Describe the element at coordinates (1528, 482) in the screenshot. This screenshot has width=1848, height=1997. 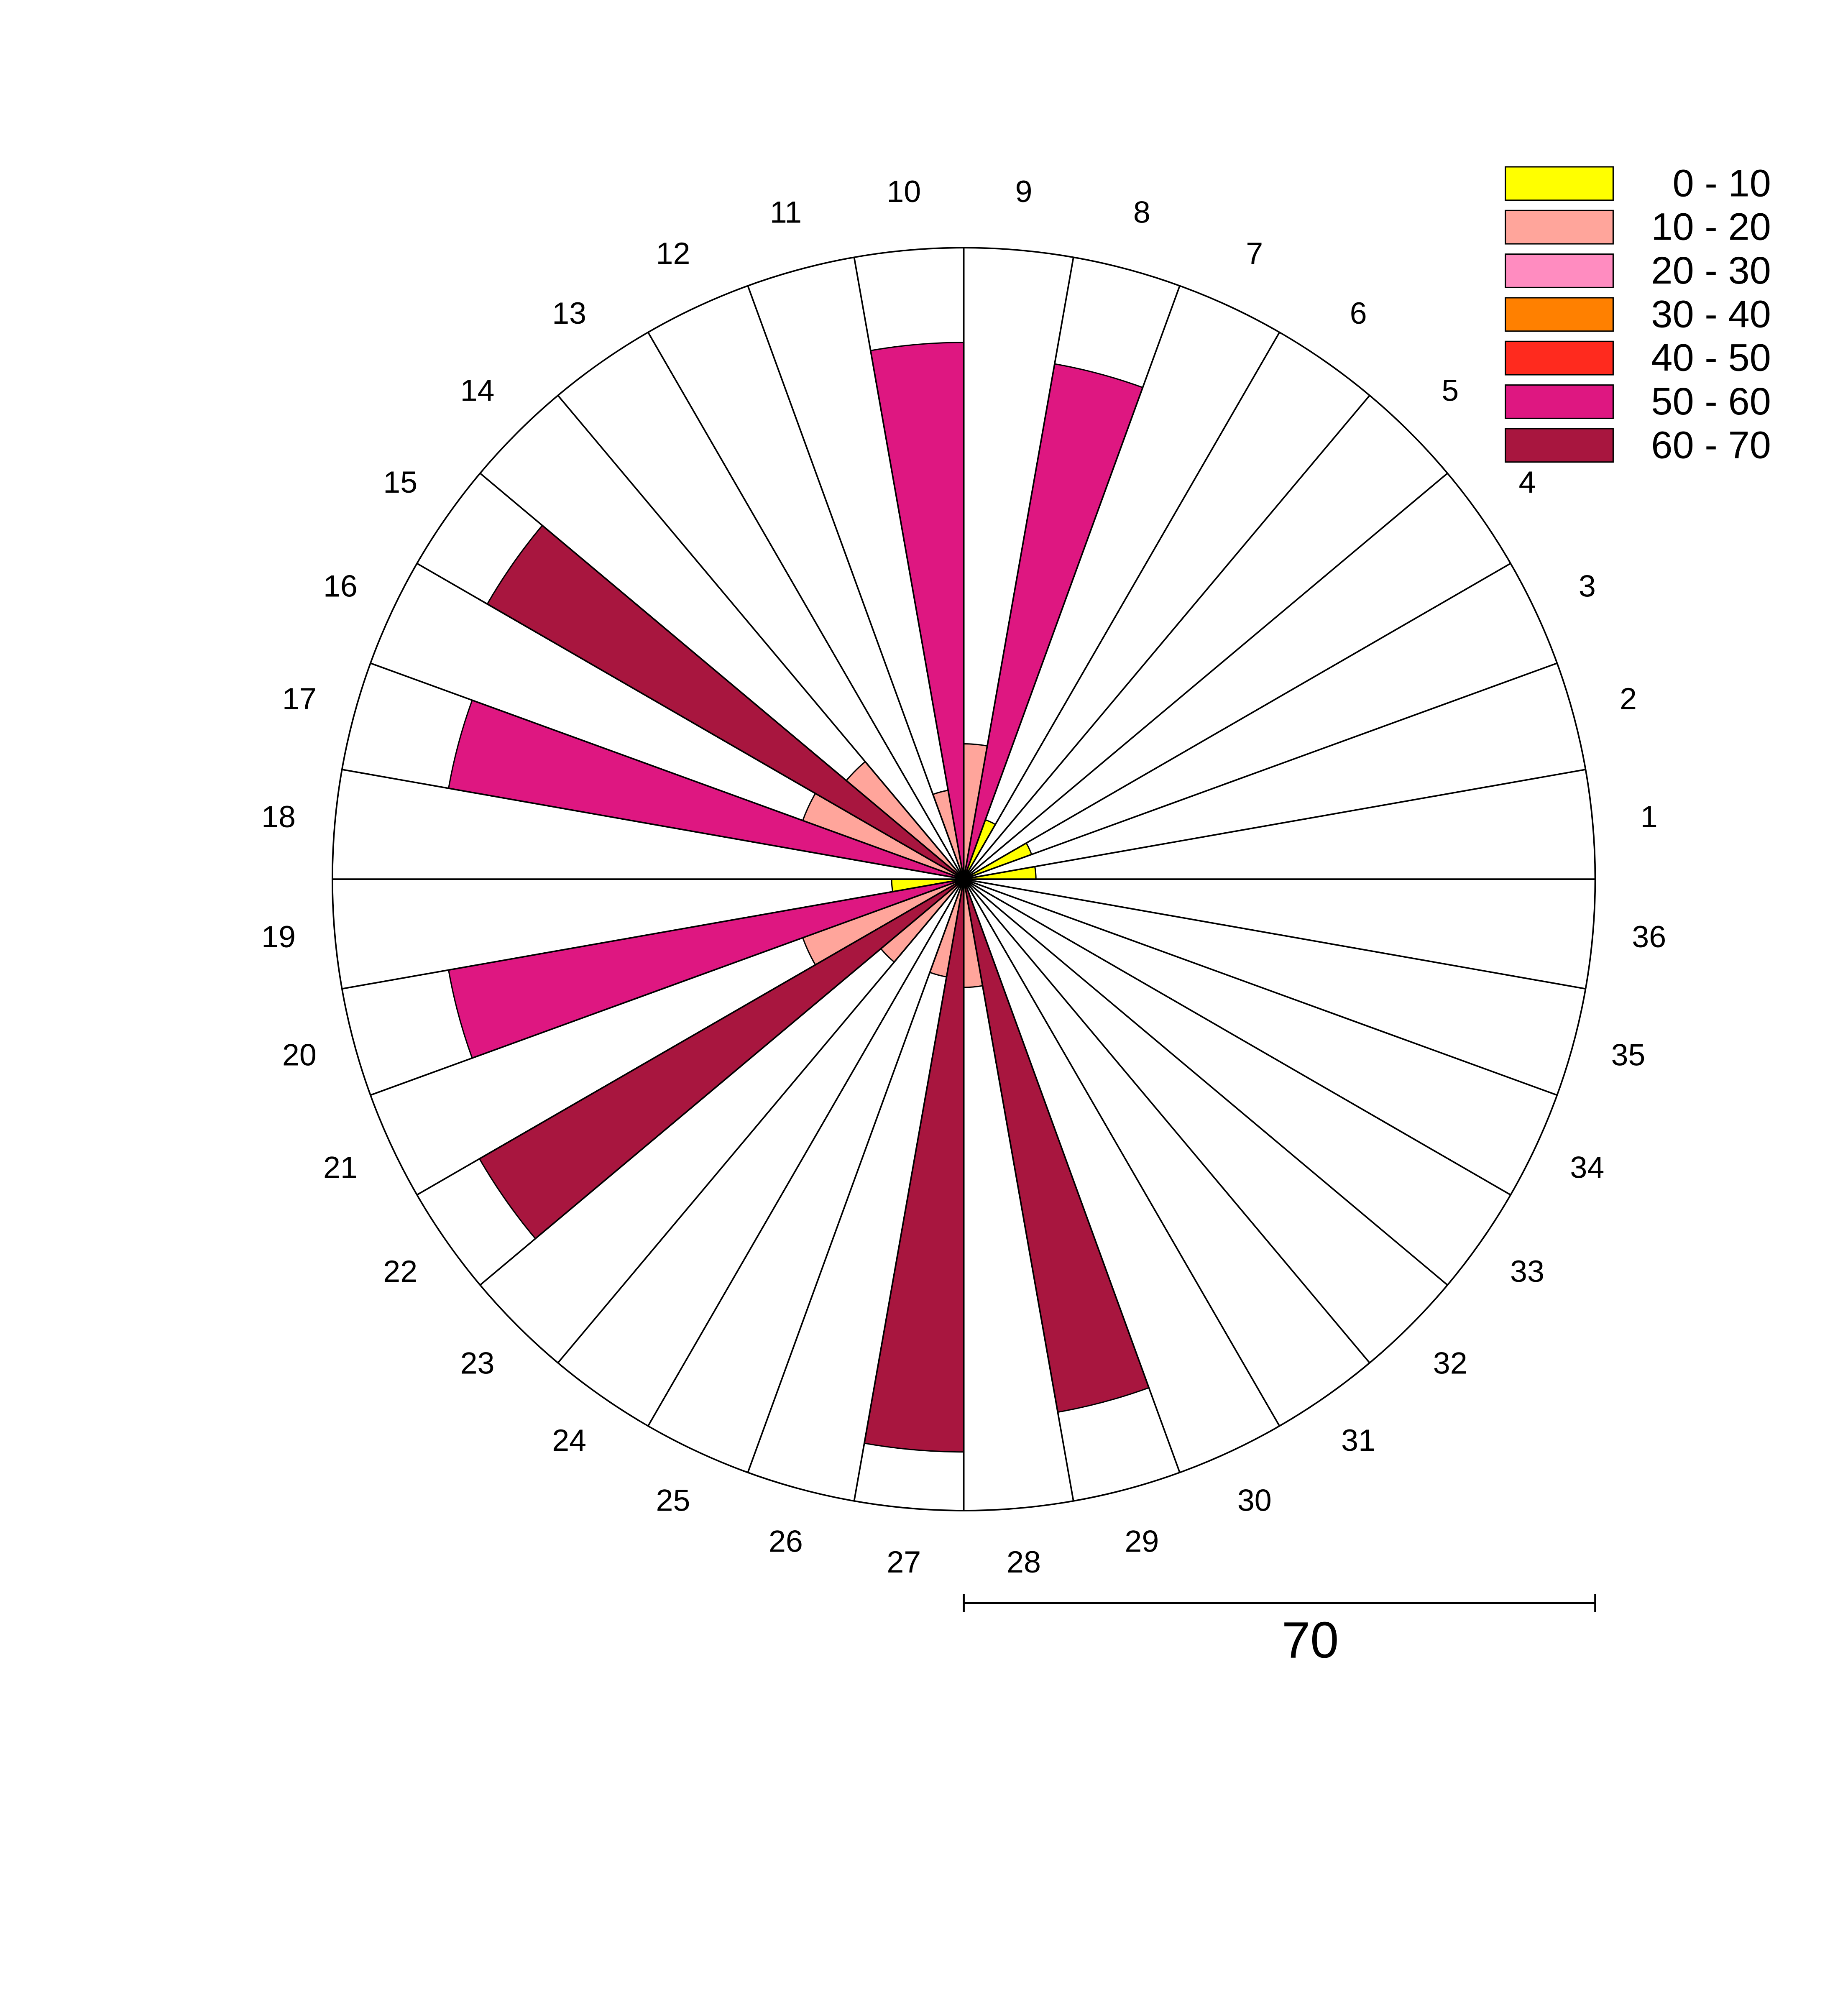
I see `sector-label: 4` at that location.